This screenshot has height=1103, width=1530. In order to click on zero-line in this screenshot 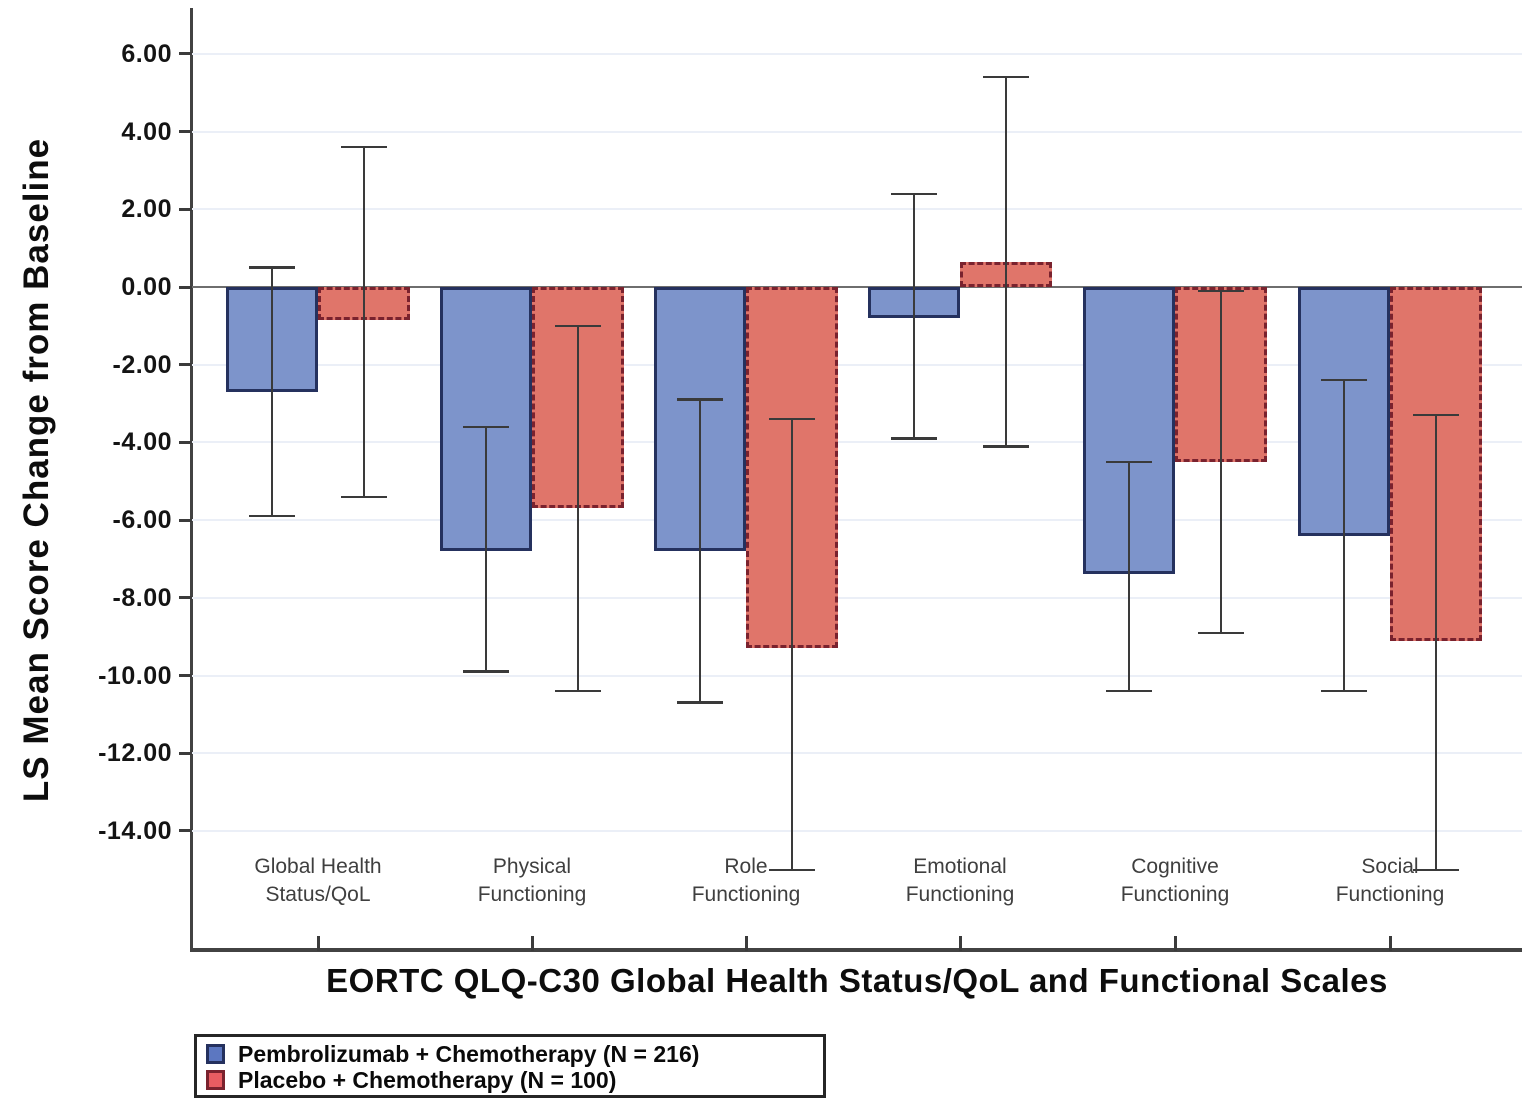, I will do `click(857, 287)`.